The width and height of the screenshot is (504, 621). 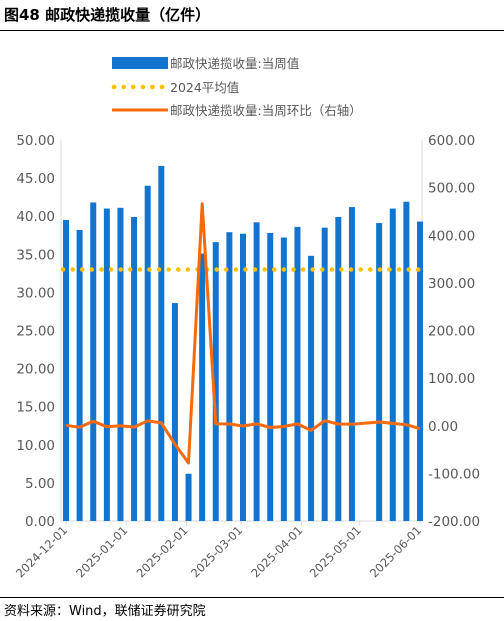 I want to click on right-tick-label: 600.00, so click(x=451, y=141).